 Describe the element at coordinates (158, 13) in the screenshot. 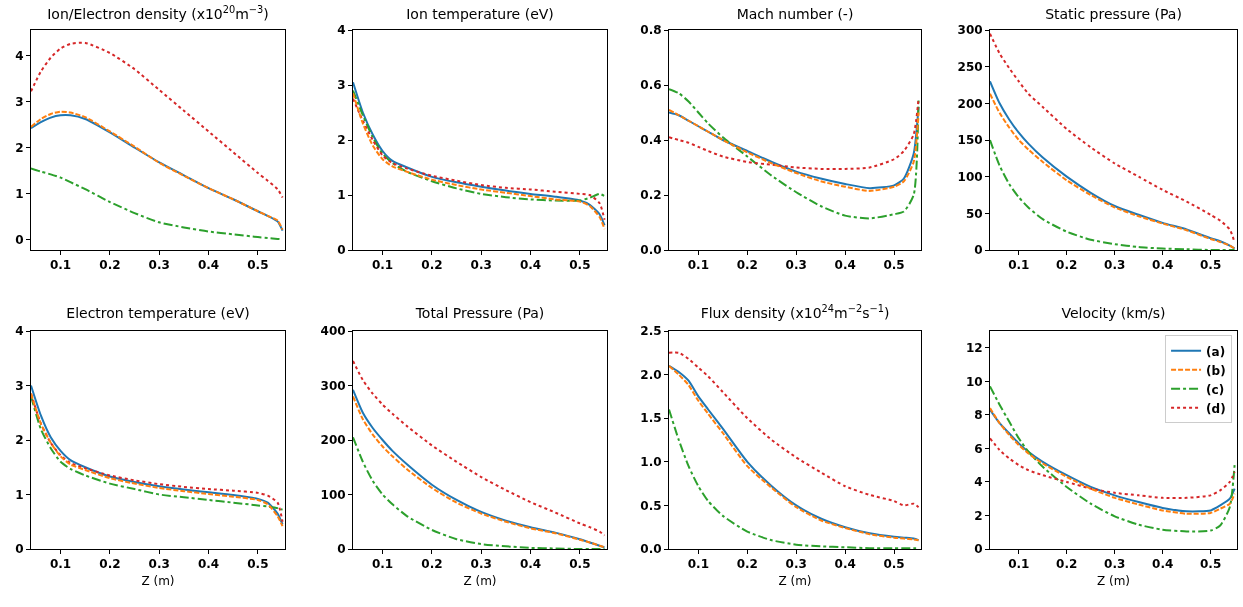

I see `chart-title: Ion/Electron density (x10$^{20}$m$^{−3}$)` at that location.